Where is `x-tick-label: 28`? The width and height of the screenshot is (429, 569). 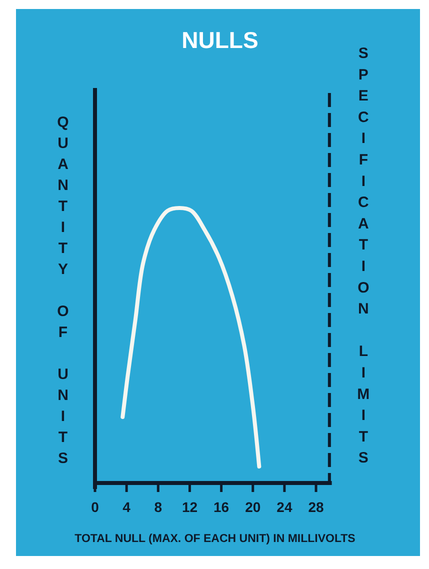
x-tick-label: 28 is located at coordinates (316, 506).